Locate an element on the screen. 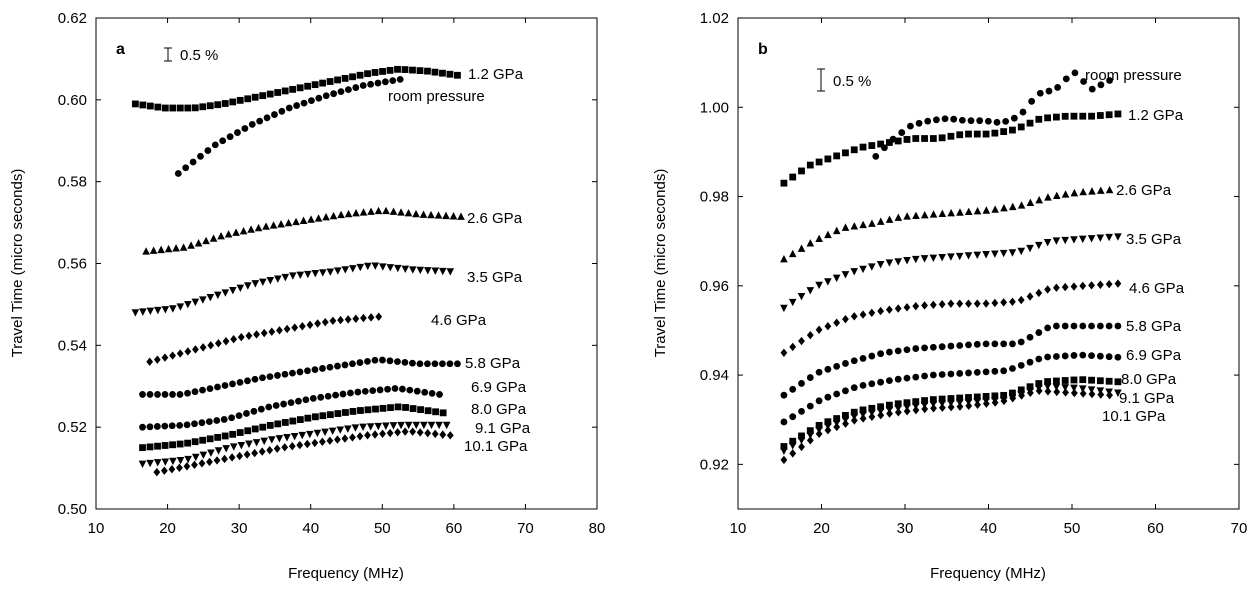 This screenshot has width=1254, height=593. series-10-1-gpa is located at coordinates (303, 452).